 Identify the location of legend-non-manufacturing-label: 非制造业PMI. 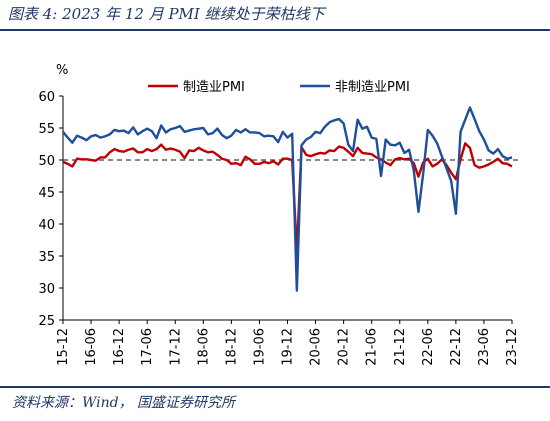
(372, 87).